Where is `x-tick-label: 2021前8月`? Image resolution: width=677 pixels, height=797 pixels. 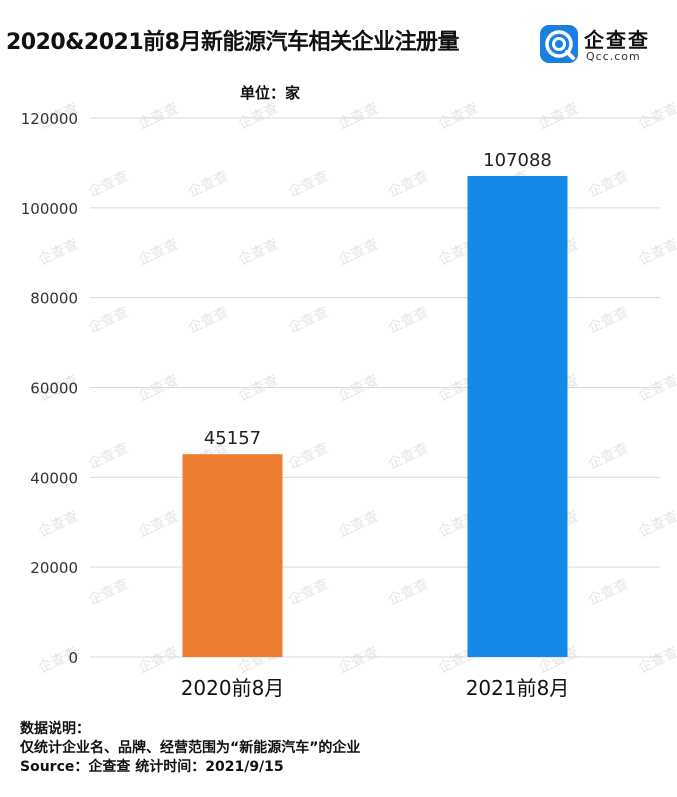 x-tick-label: 2021前8月 is located at coordinates (518, 688).